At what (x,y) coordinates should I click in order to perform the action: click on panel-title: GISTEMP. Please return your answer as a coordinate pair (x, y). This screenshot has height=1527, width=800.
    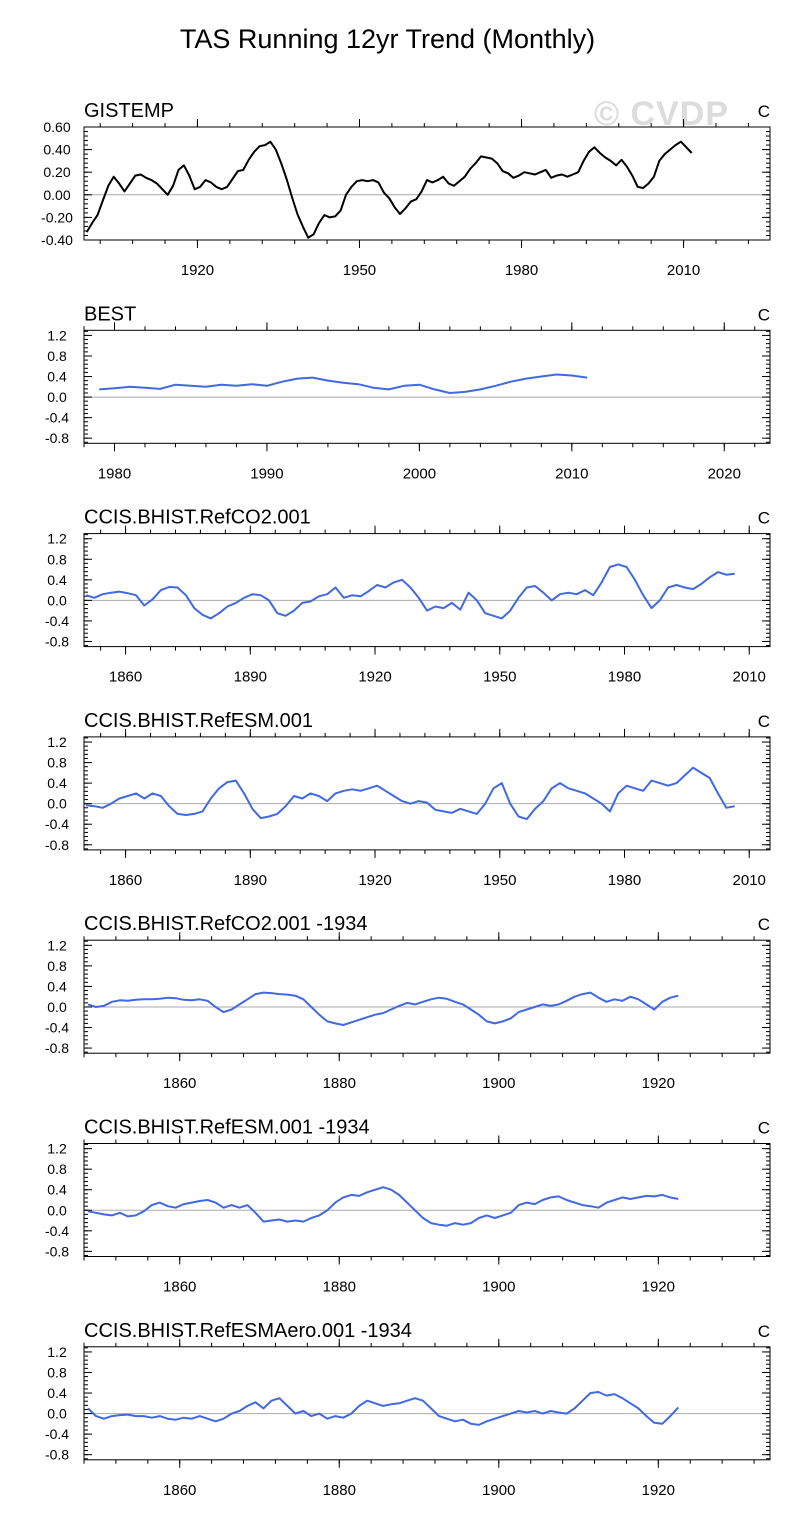
    Looking at the image, I should click on (129, 111).